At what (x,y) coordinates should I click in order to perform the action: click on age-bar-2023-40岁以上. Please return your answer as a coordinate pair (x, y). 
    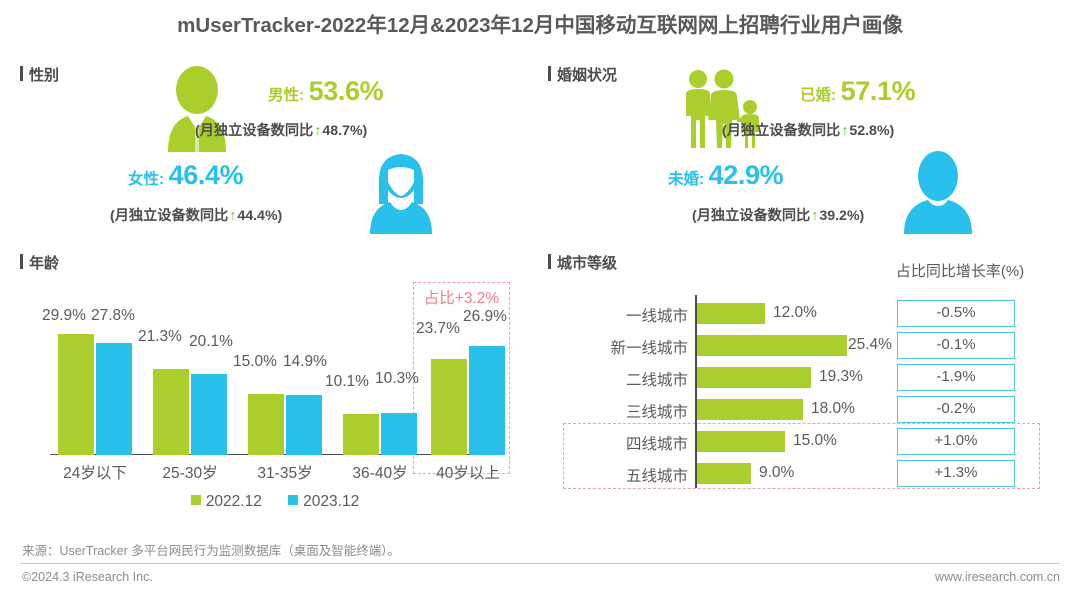
    Looking at the image, I should click on (487, 400).